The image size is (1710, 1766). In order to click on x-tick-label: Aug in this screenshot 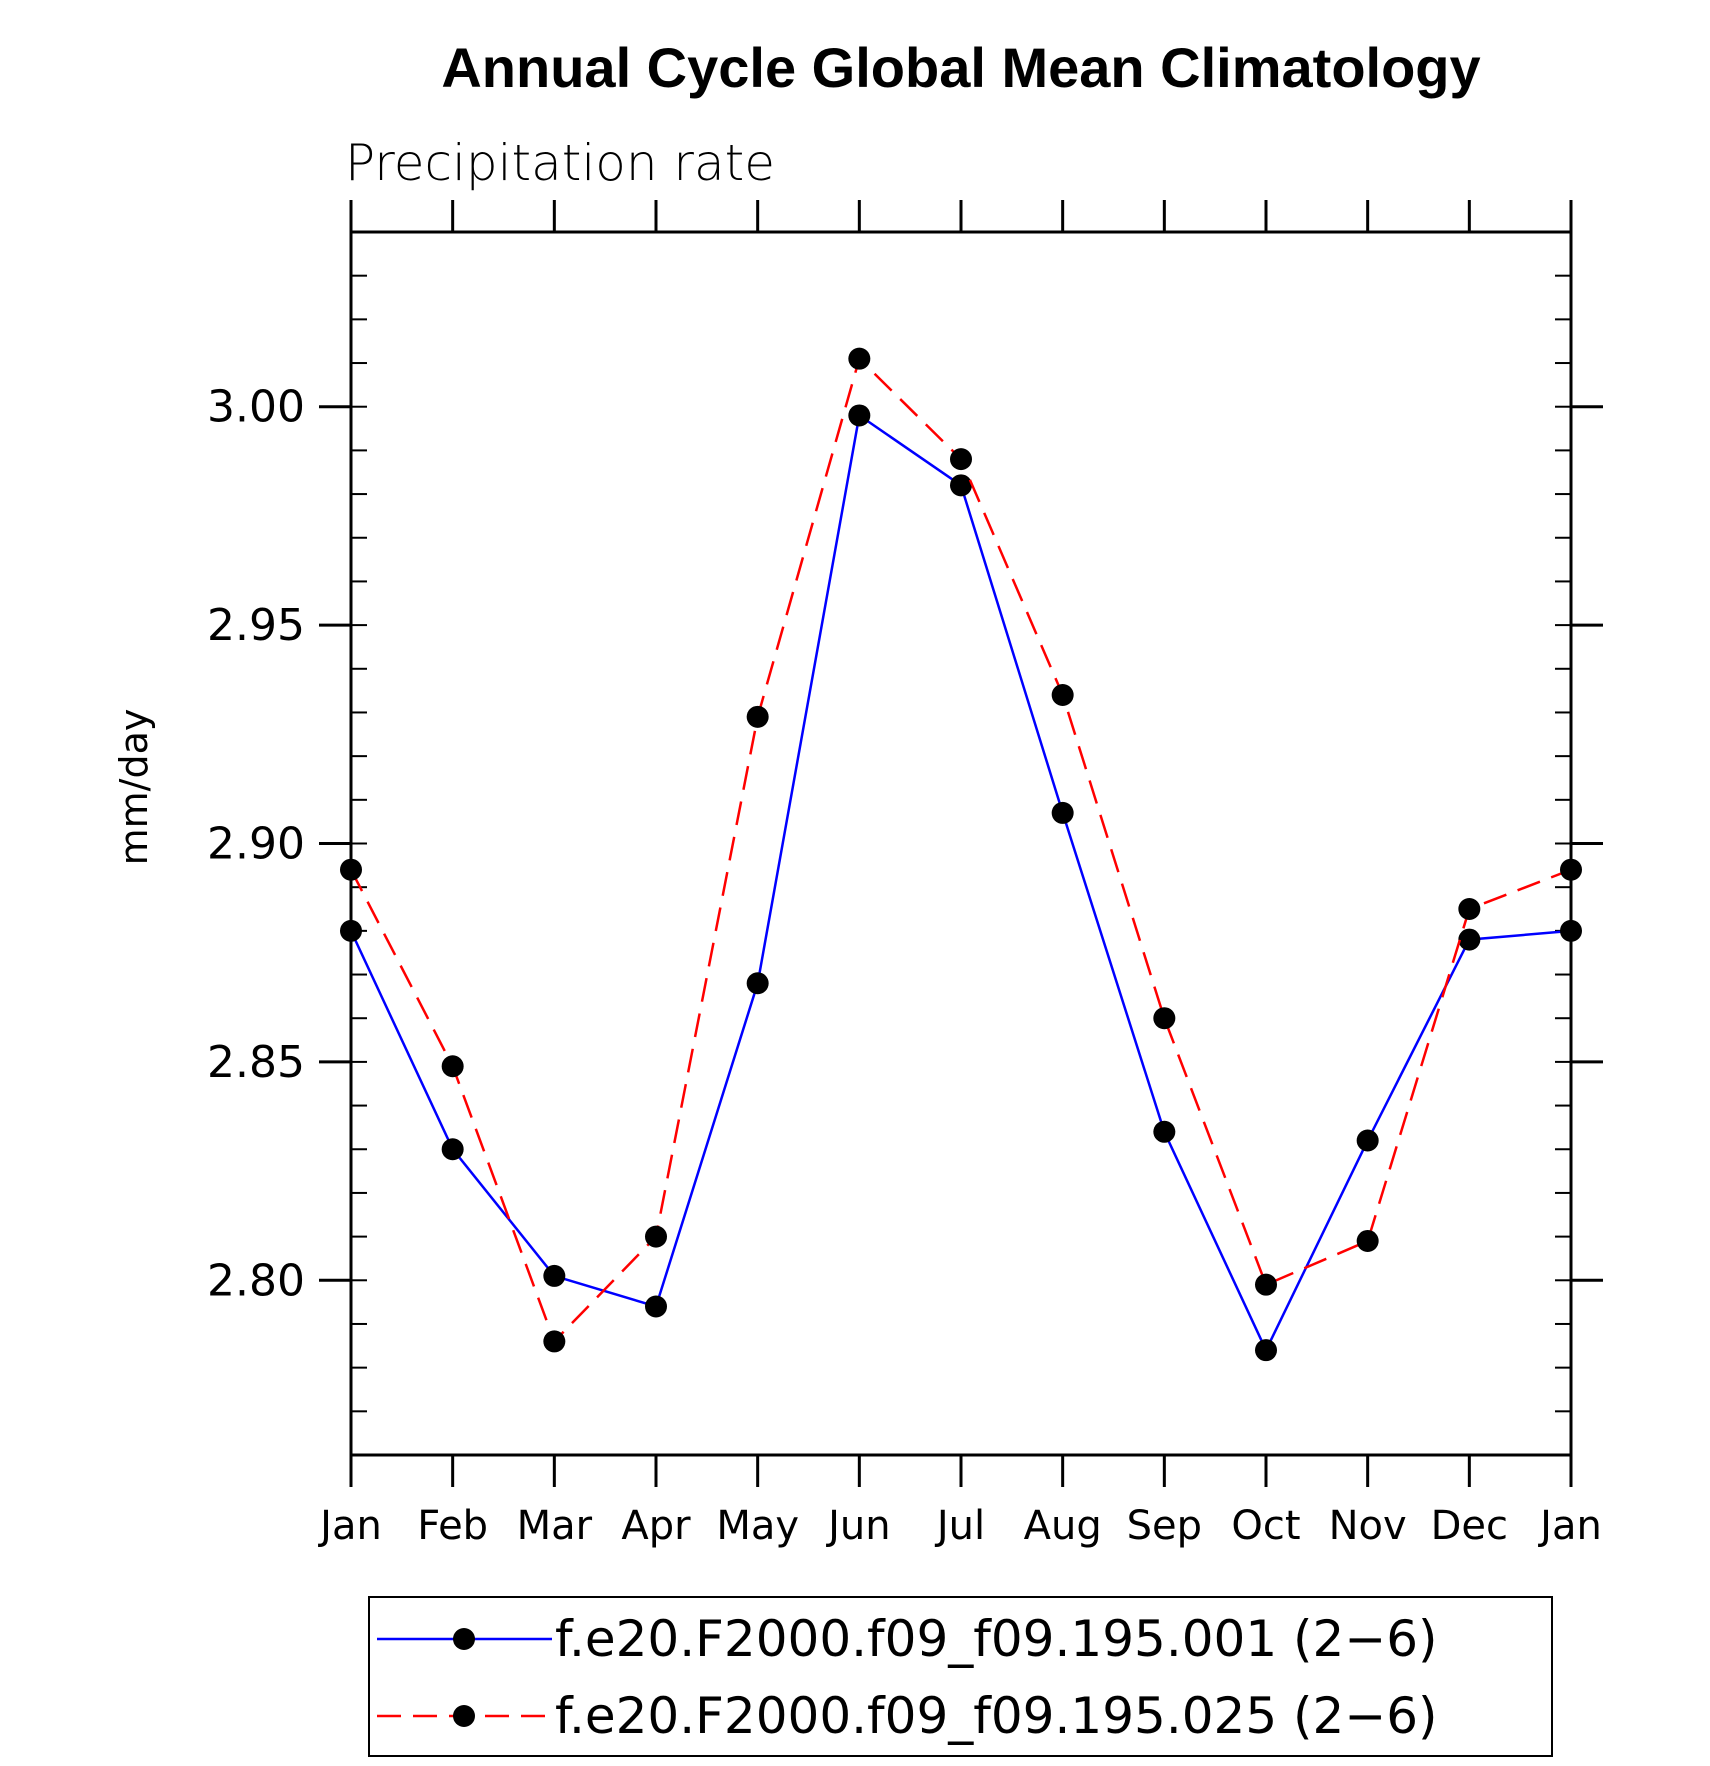, I will do `click(1063, 1526)`.